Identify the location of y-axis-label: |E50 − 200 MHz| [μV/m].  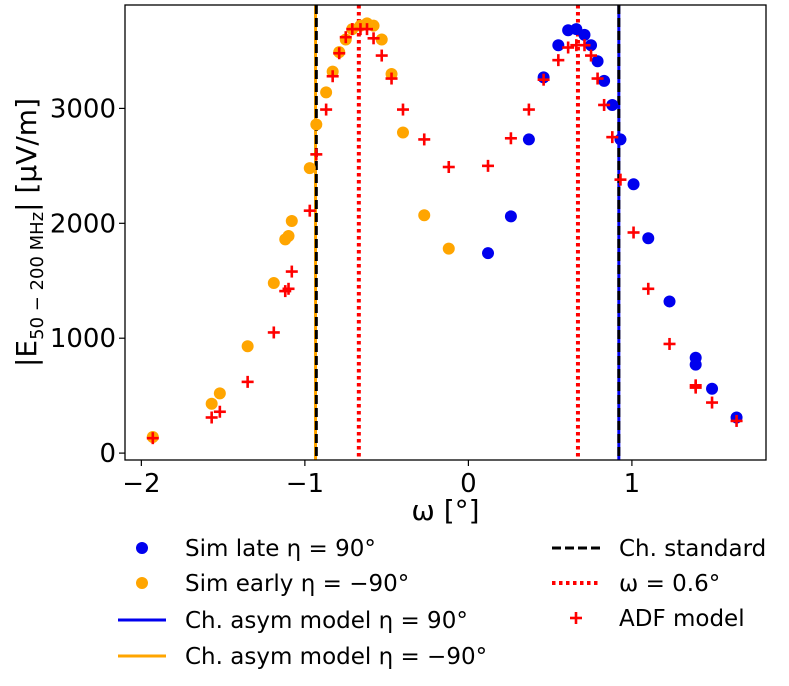
(29, 232).